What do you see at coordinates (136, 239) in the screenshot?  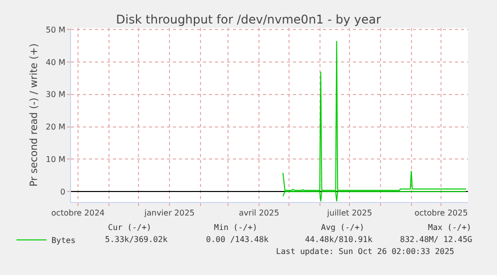 I see `text: 5.33k/369.02k` at bounding box center [136, 239].